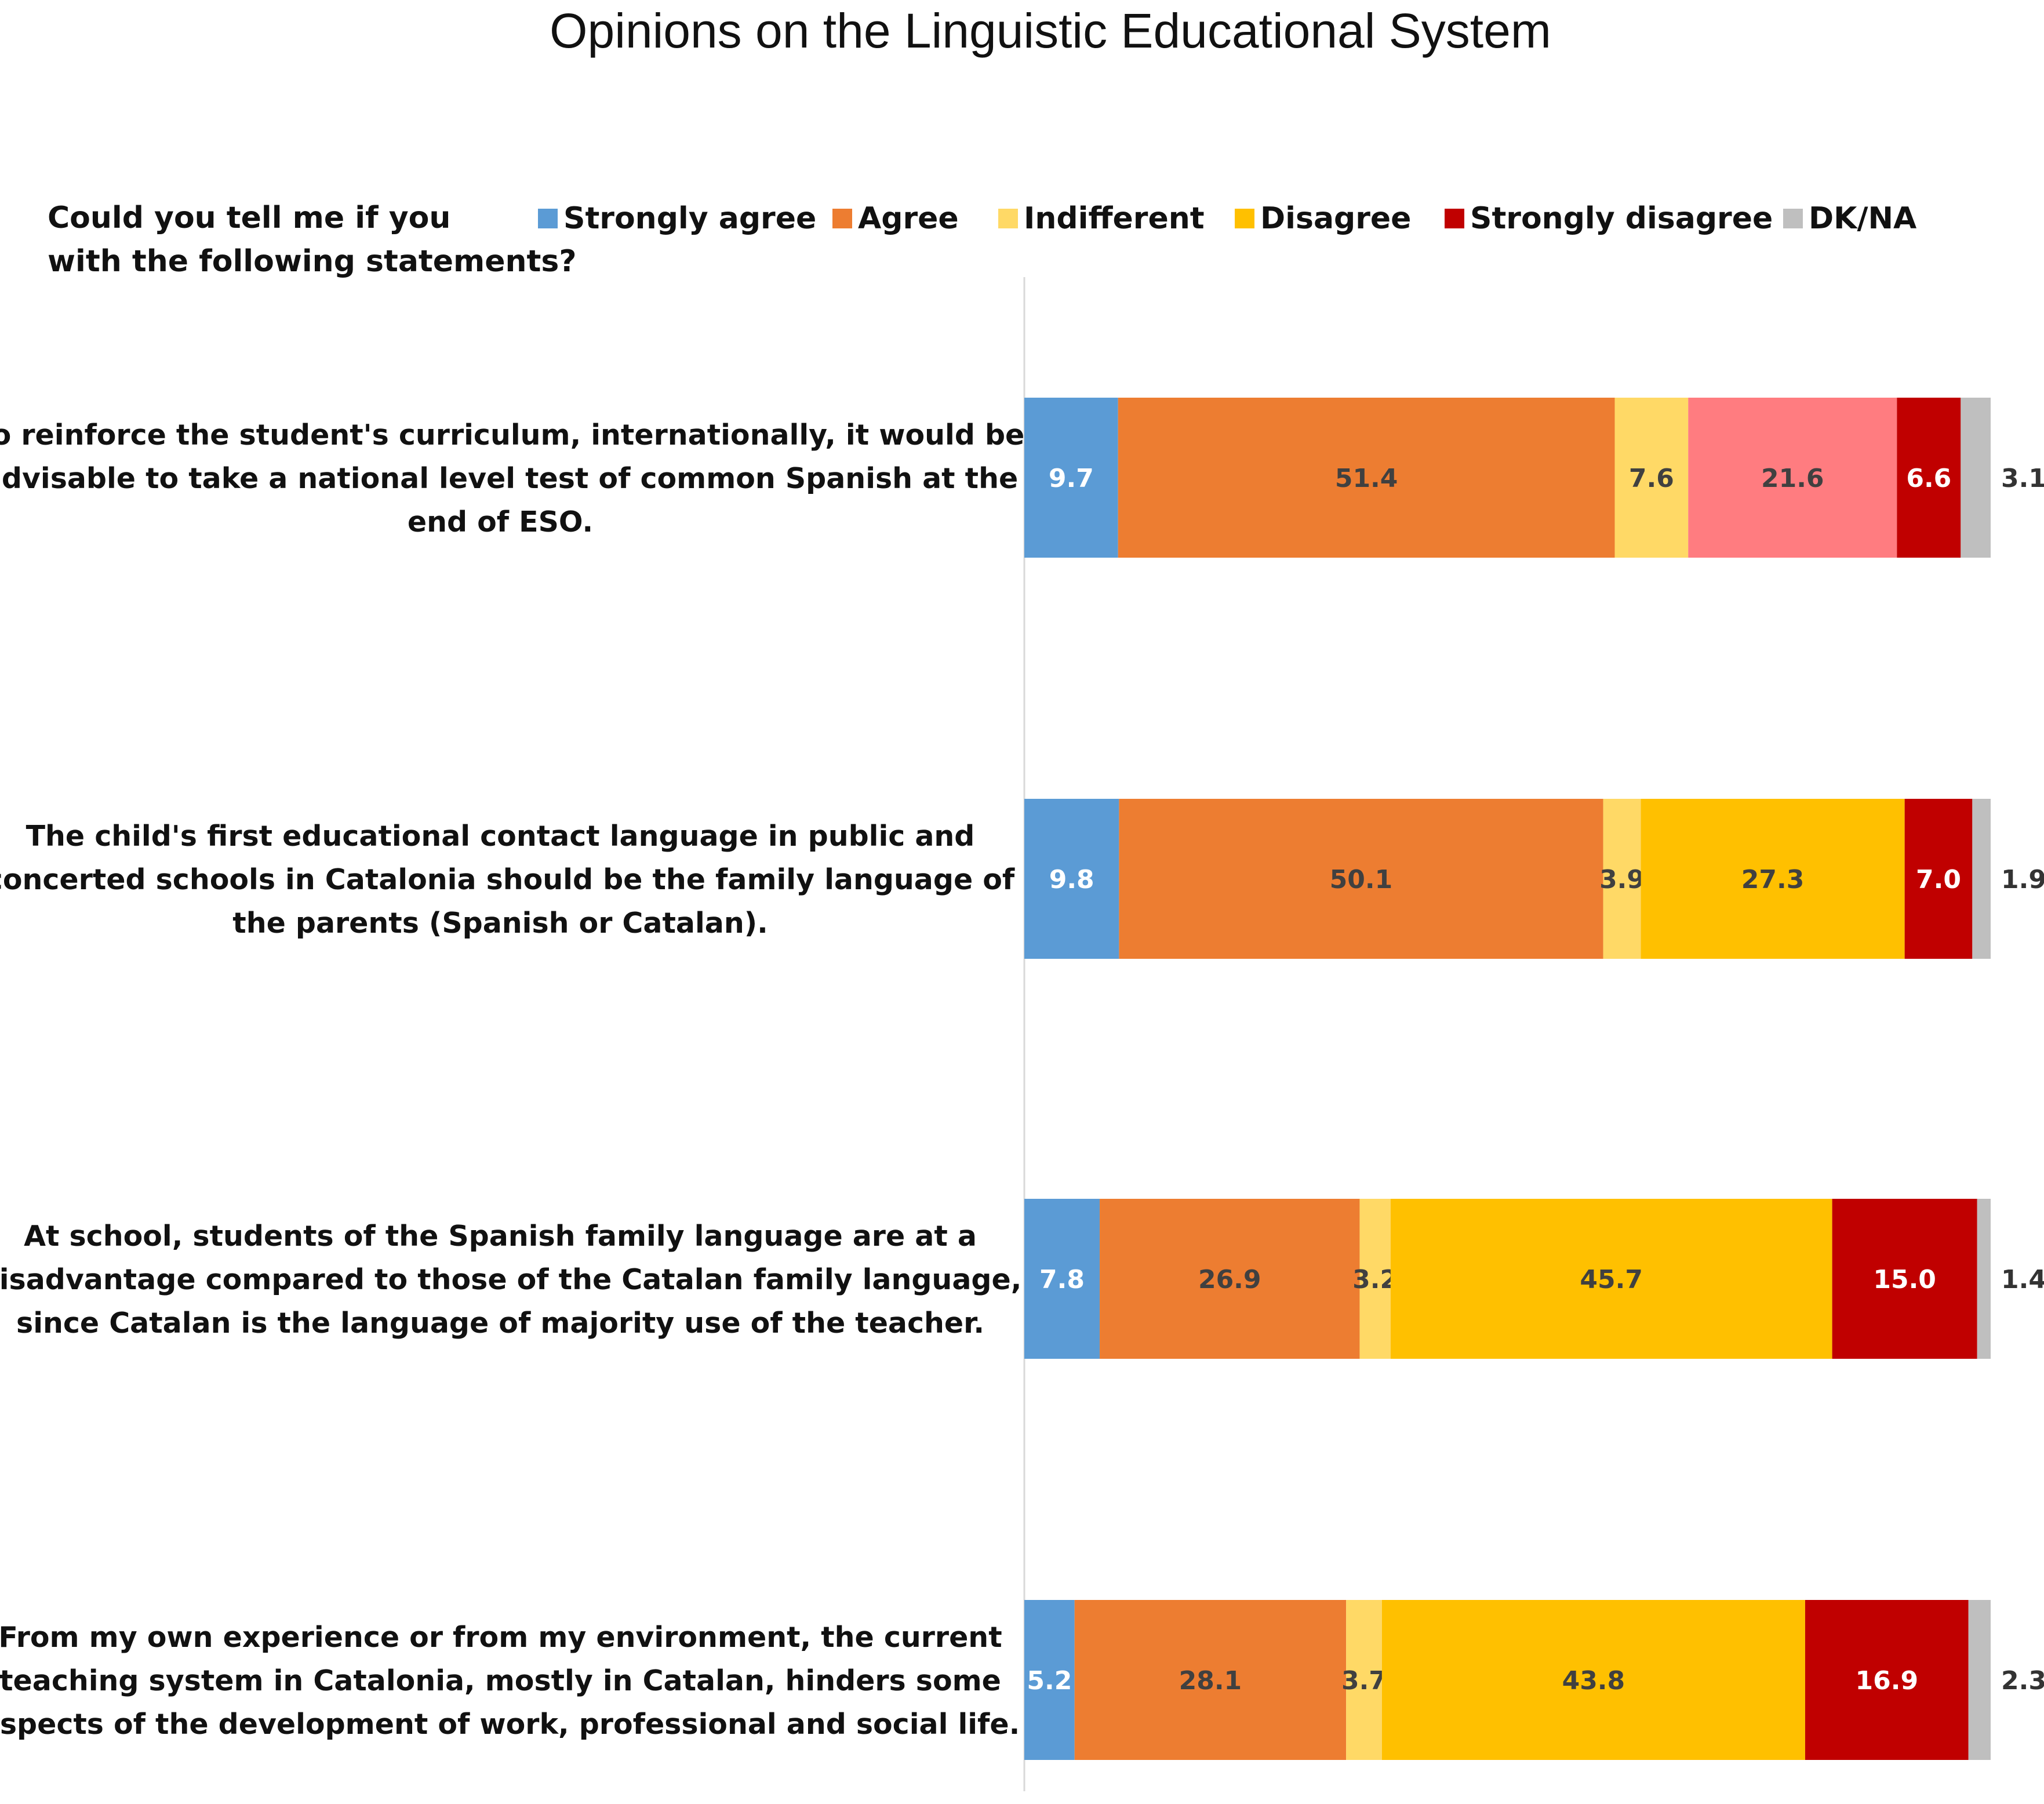 The height and width of the screenshot is (1804, 2044). I want to click on legend-label-agree: Agree, so click(908, 218).